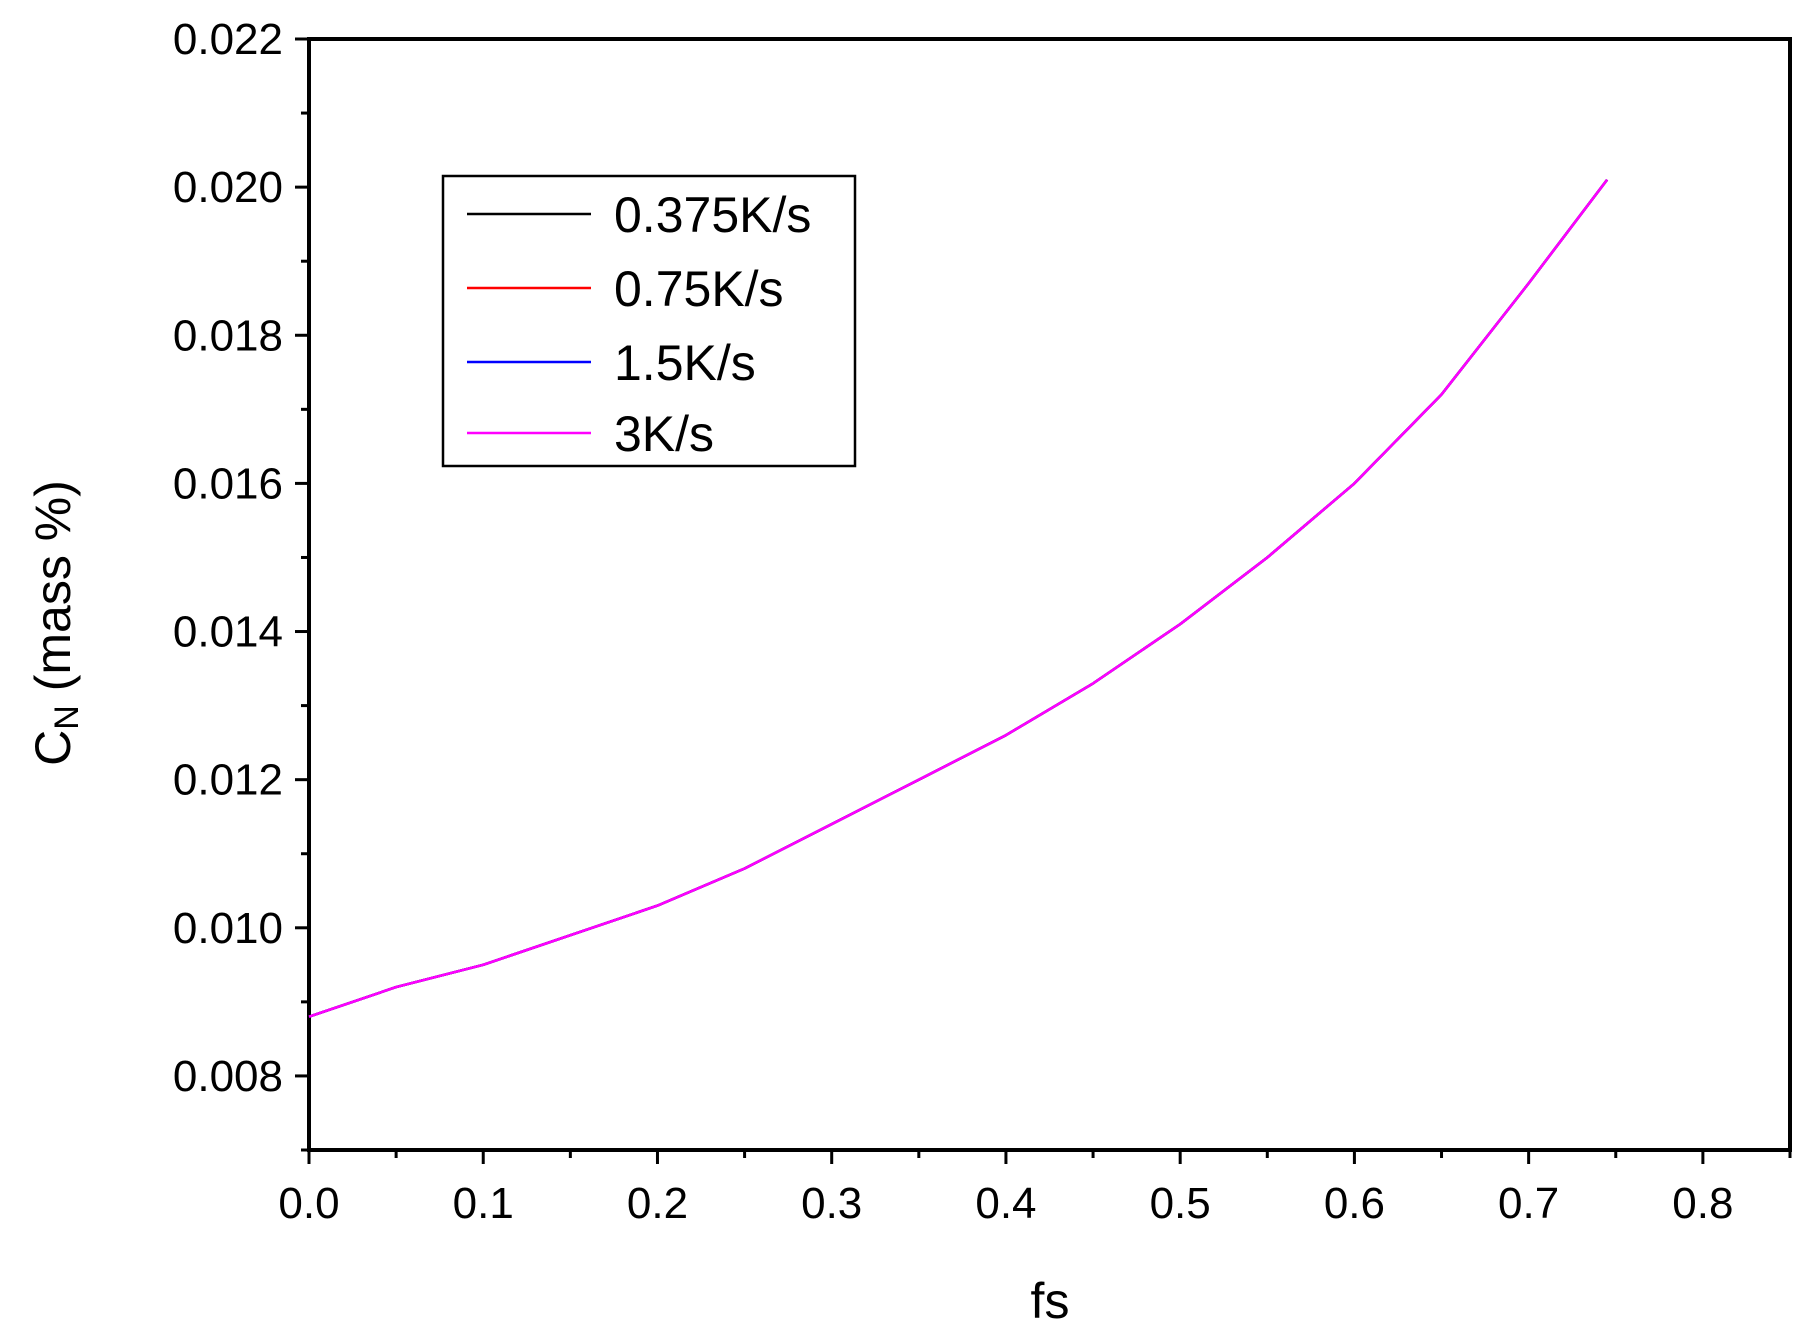 The image size is (1813, 1332). Describe the element at coordinates (228, 187) in the screenshot. I see `y-tick-label: 0.020` at that location.